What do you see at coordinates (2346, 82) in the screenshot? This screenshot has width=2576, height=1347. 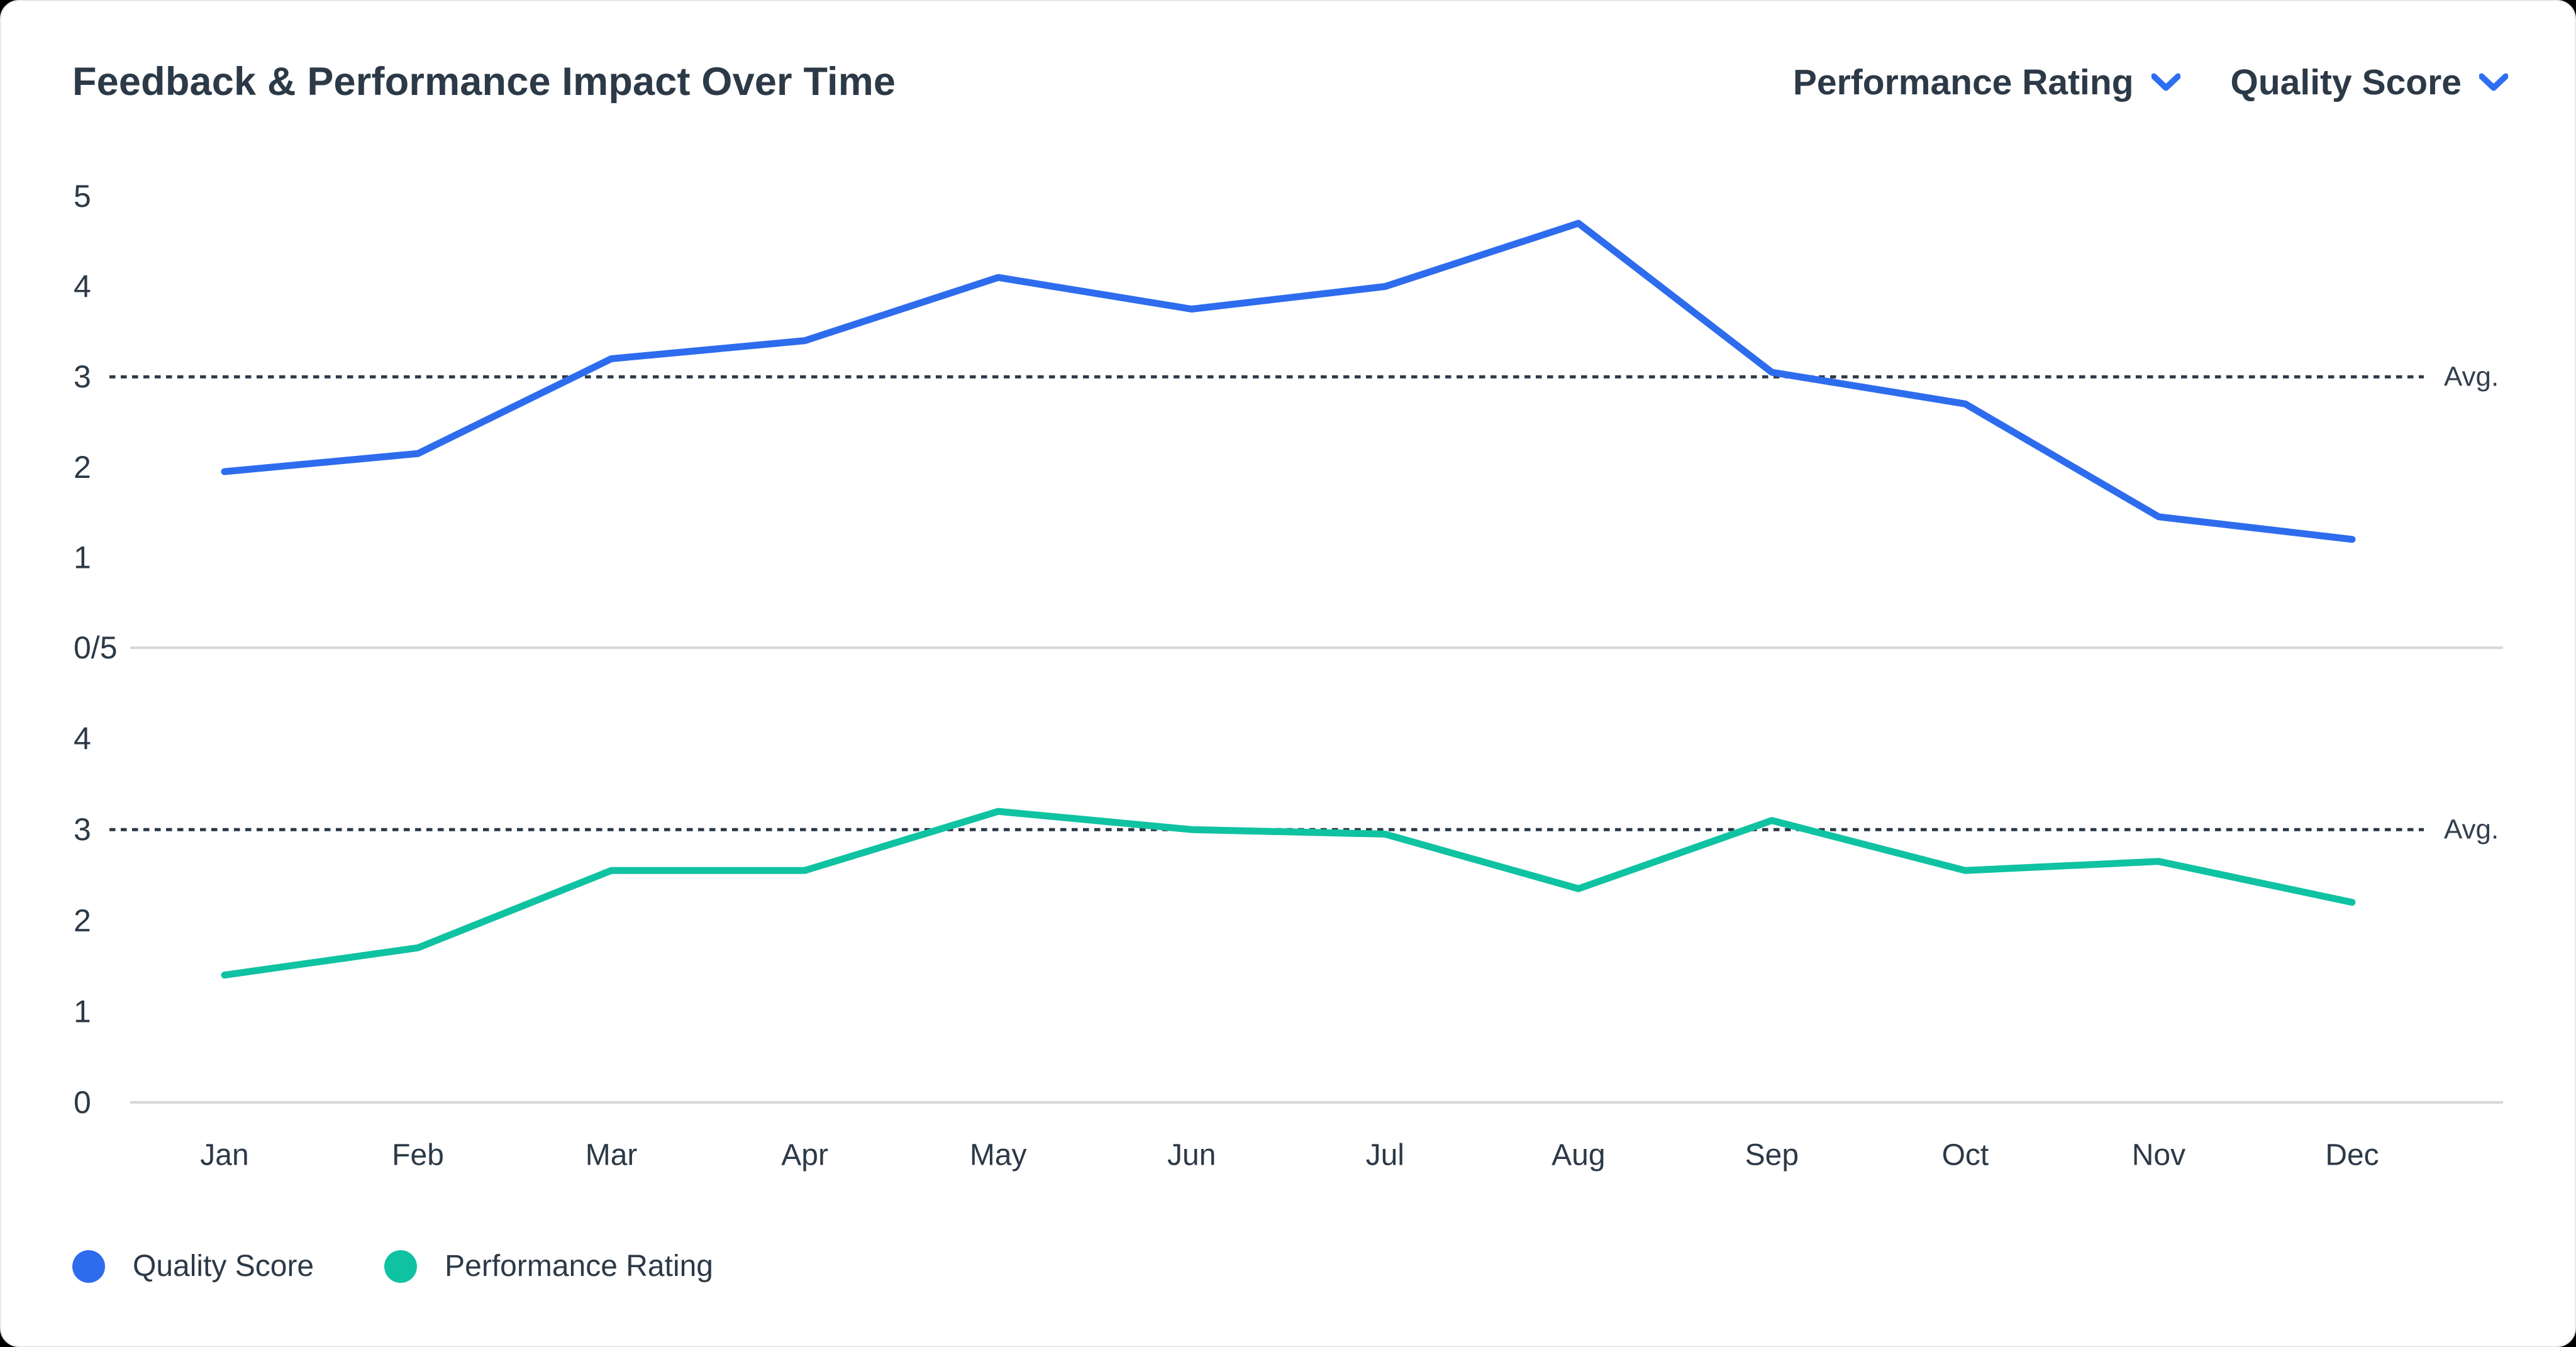 I see `selector-quality-score-label: Quality Score` at bounding box center [2346, 82].